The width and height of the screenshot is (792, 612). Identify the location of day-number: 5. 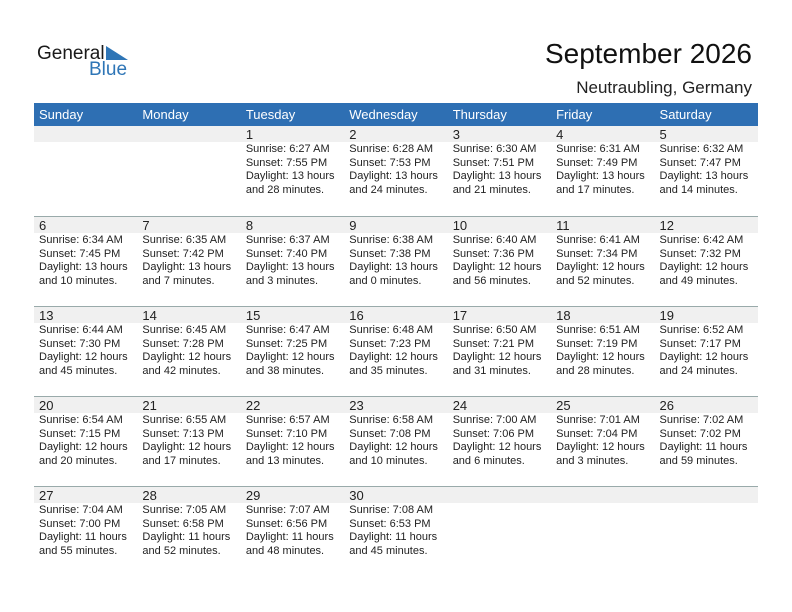
(706, 134).